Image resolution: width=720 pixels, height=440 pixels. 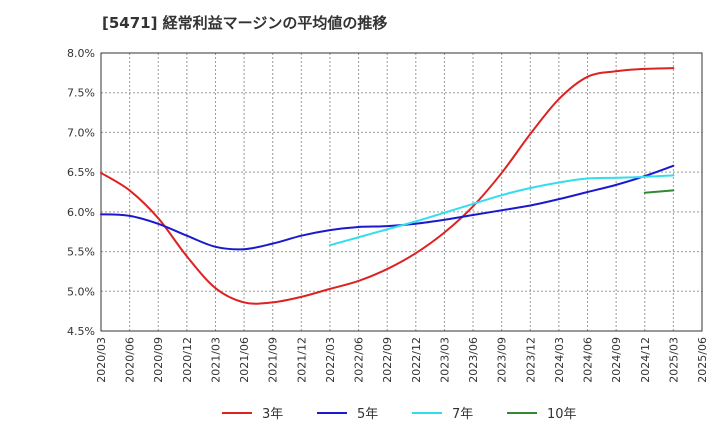 What do you see at coordinates (81, 172) in the screenshot?
I see `y-tick-label: 6.5%` at bounding box center [81, 172].